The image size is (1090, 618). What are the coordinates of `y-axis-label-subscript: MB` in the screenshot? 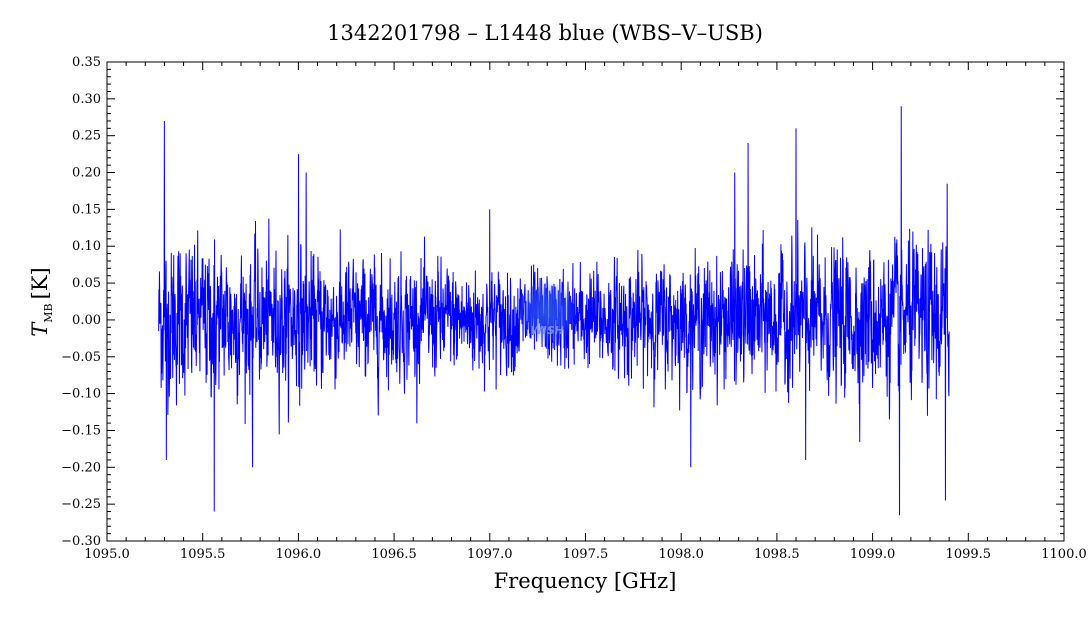 It's located at (48, 312).